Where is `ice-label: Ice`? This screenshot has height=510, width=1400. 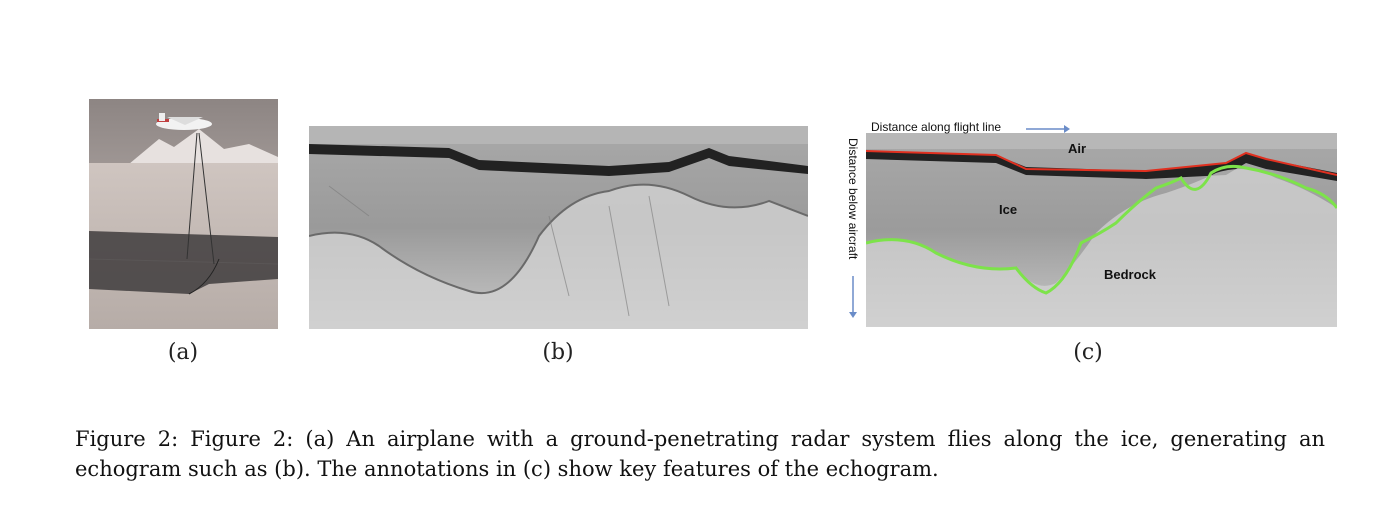 ice-label: Ice is located at coordinates (1008, 209).